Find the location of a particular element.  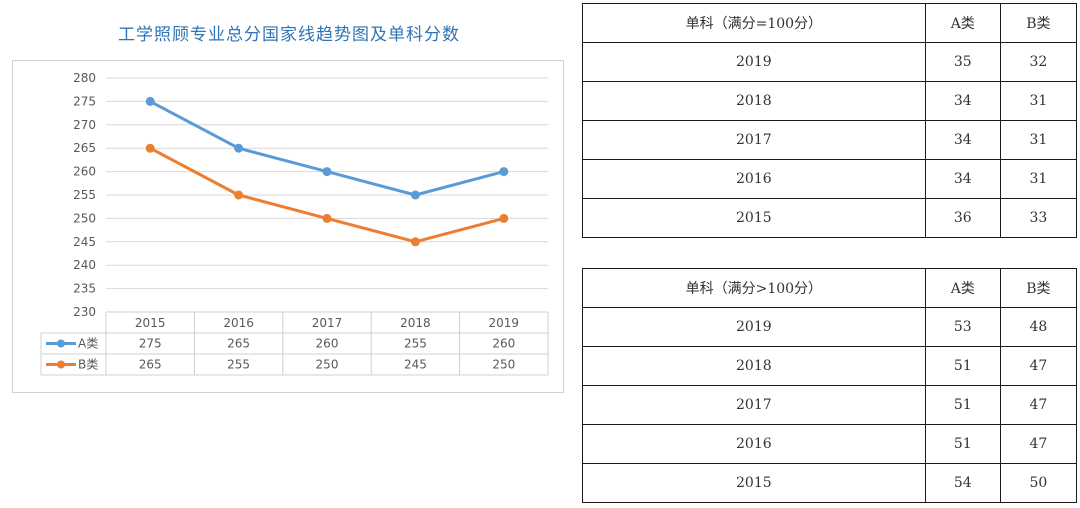

table-row: 2019 53 48 is located at coordinates (830, 327).